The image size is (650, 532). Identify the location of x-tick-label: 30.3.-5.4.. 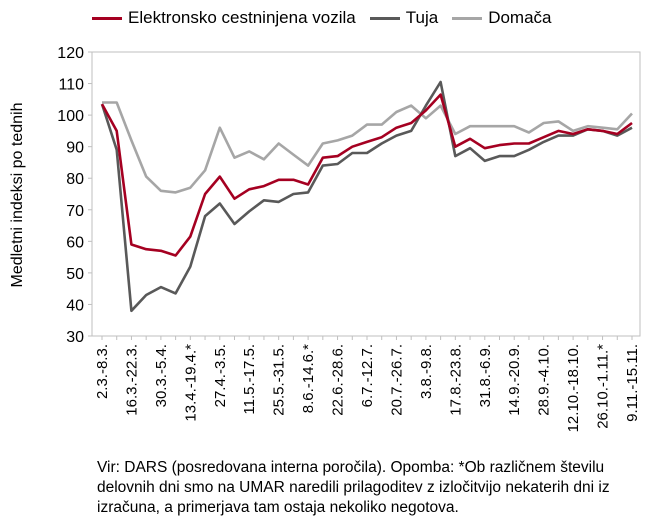
(161, 375).